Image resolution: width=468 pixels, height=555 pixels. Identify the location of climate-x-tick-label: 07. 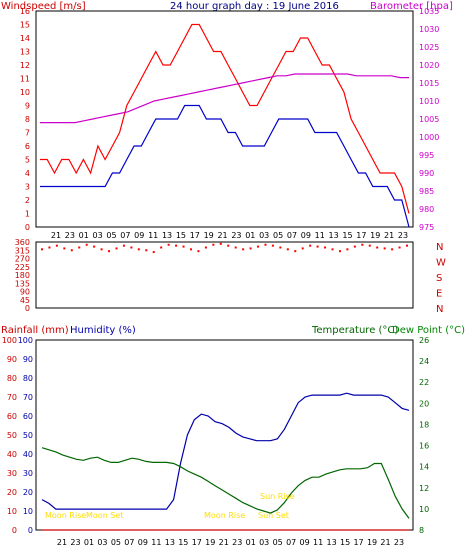
(291, 542).